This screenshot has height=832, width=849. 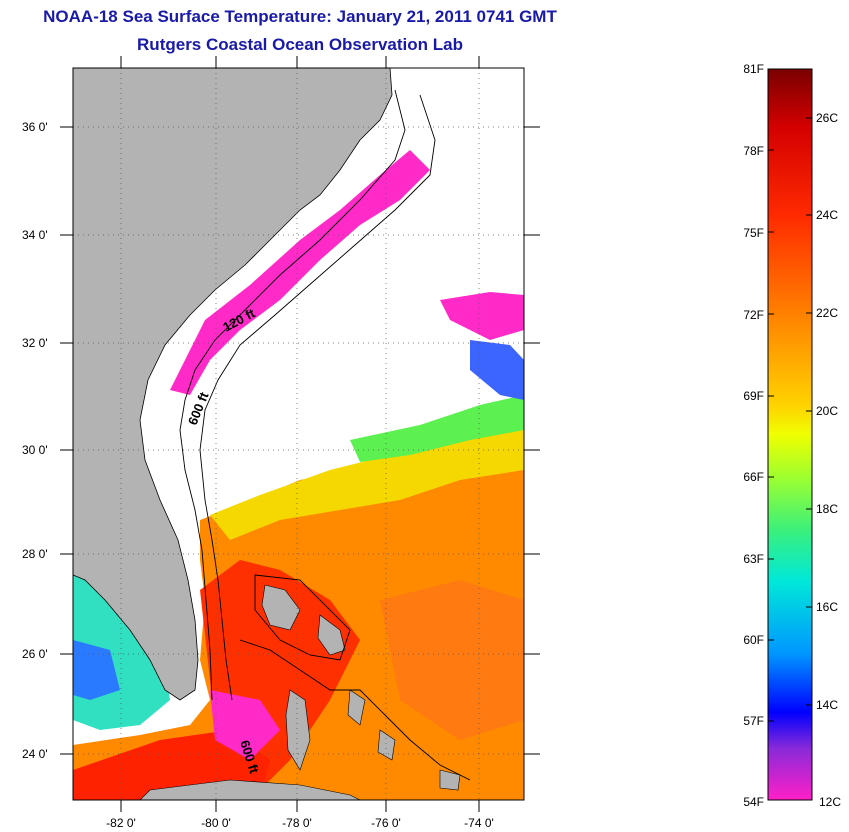 I want to click on colorbar-f-label: 66F, so click(x=753, y=477).